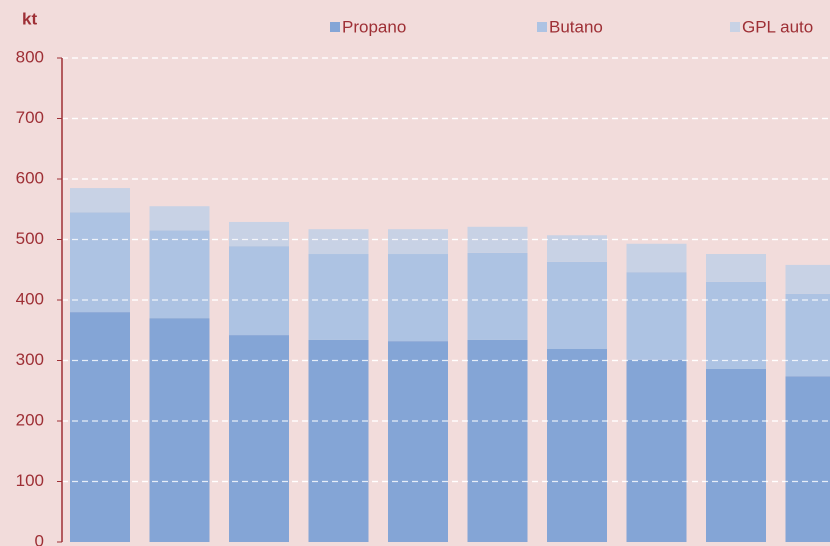 Image resolution: width=830 pixels, height=546 pixels. What do you see at coordinates (576, 26) in the screenshot?
I see `legend-label: Butano` at bounding box center [576, 26].